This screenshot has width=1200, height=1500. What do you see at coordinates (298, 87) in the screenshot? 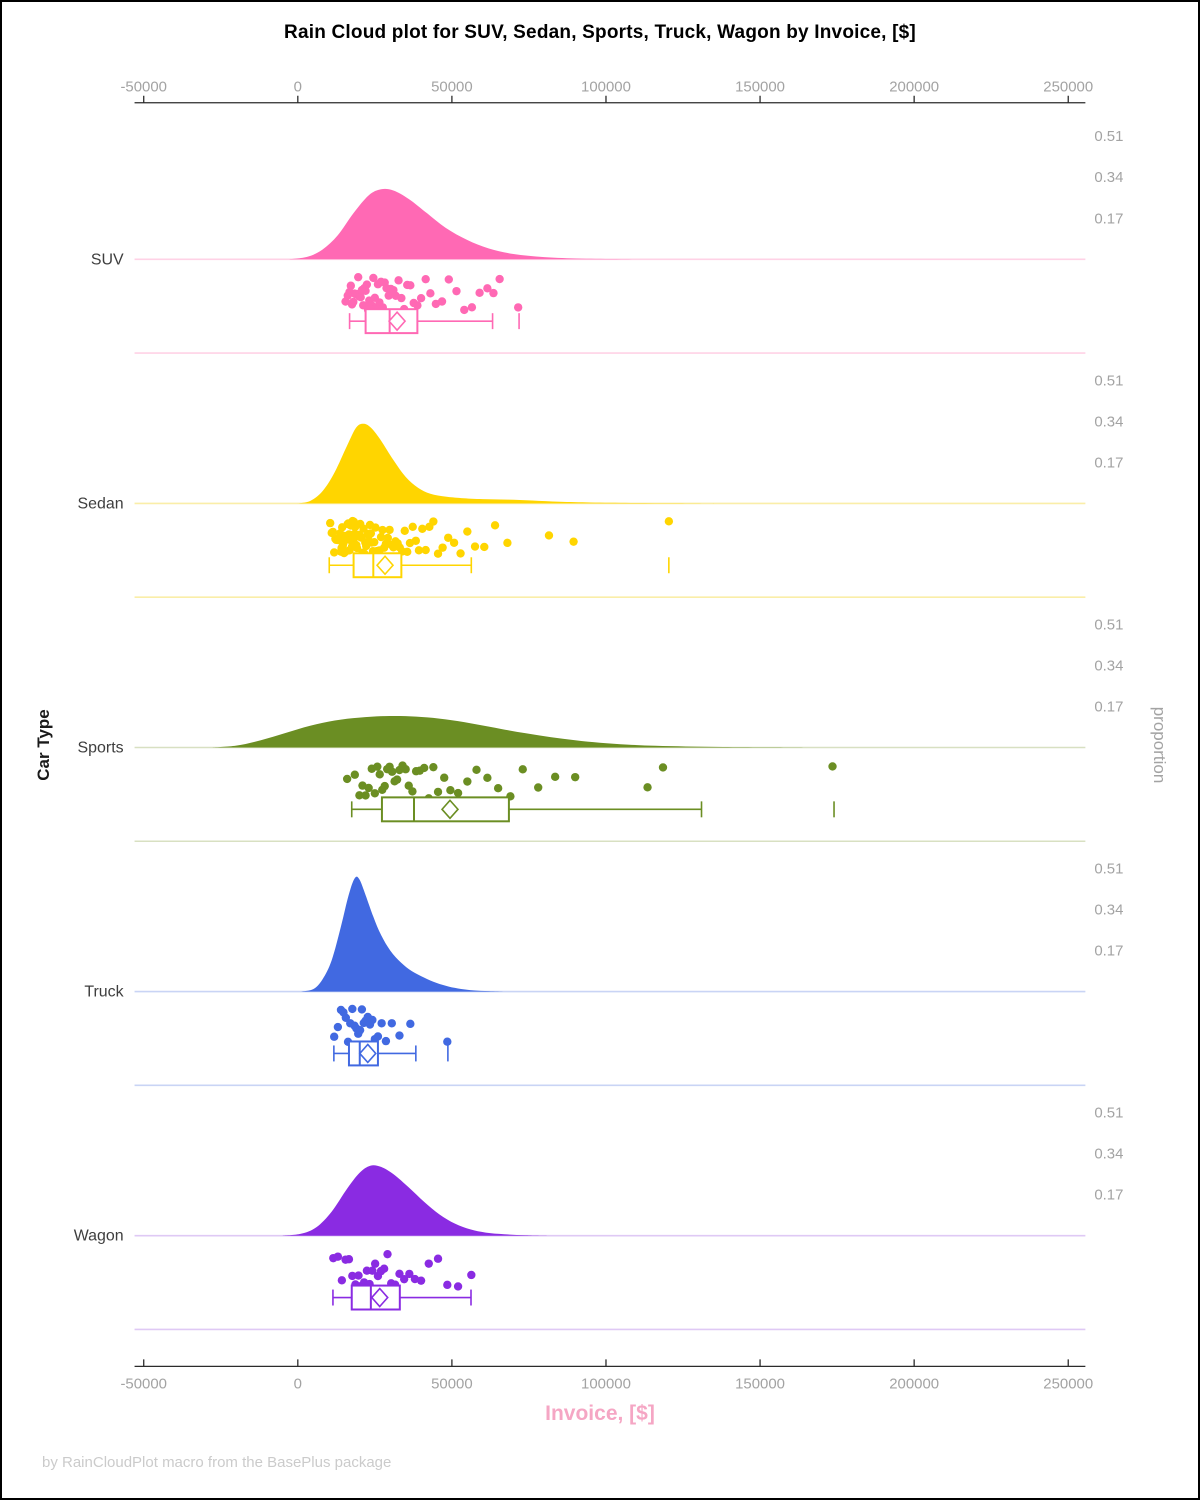
I see `x-axis-top-tick-label: 0` at bounding box center [298, 87].